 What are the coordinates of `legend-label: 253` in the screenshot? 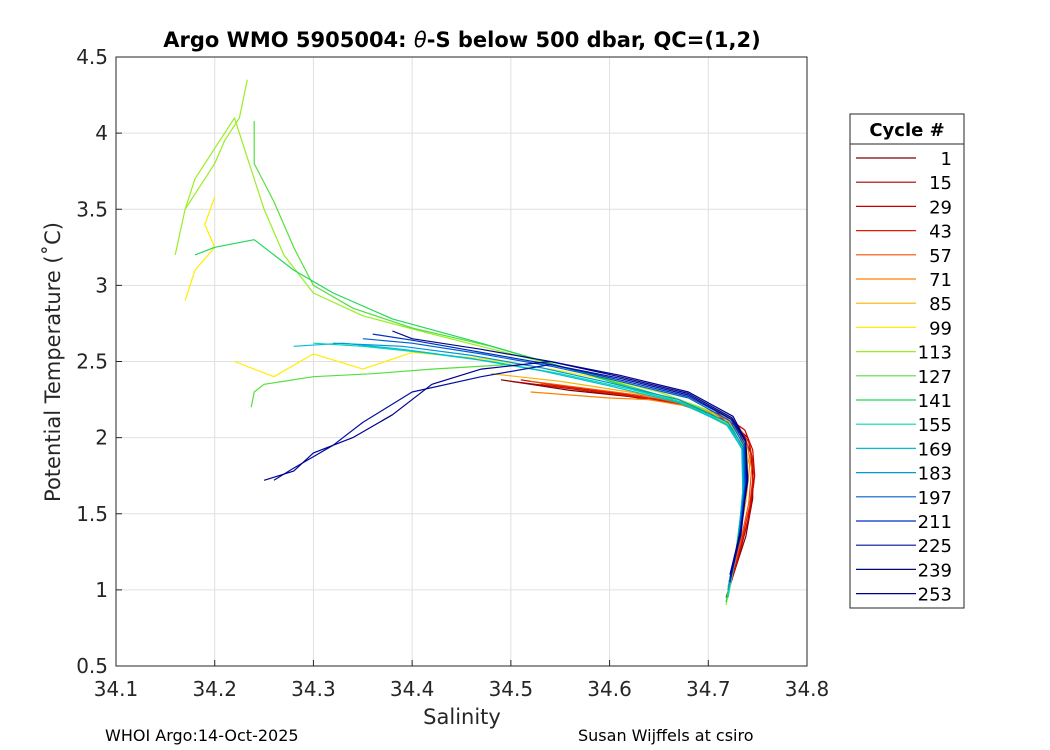 It's located at (935, 595).